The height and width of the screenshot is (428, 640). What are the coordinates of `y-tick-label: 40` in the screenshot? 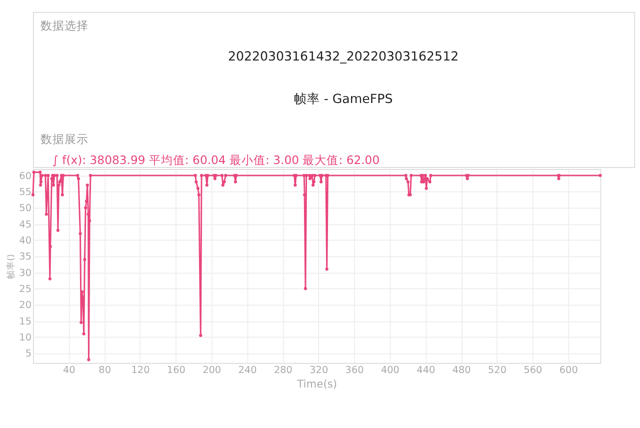 It's located at (25, 240).